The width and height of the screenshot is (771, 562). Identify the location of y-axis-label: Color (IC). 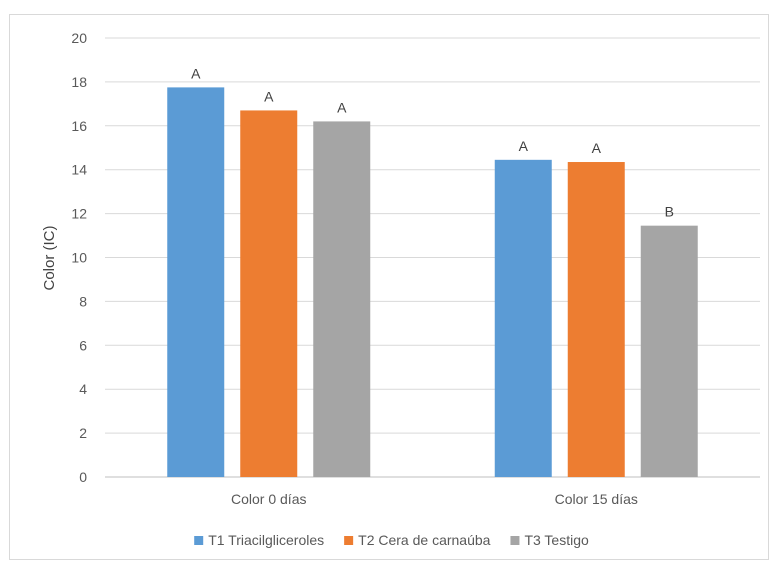
(49, 257).